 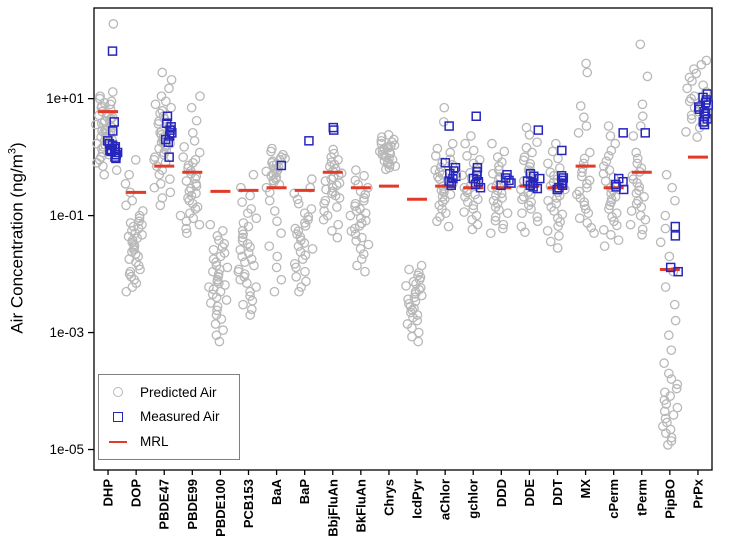 What do you see at coordinates (304, 492) in the screenshot?
I see `x-tick-label: BaP` at bounding box center [304, 492].